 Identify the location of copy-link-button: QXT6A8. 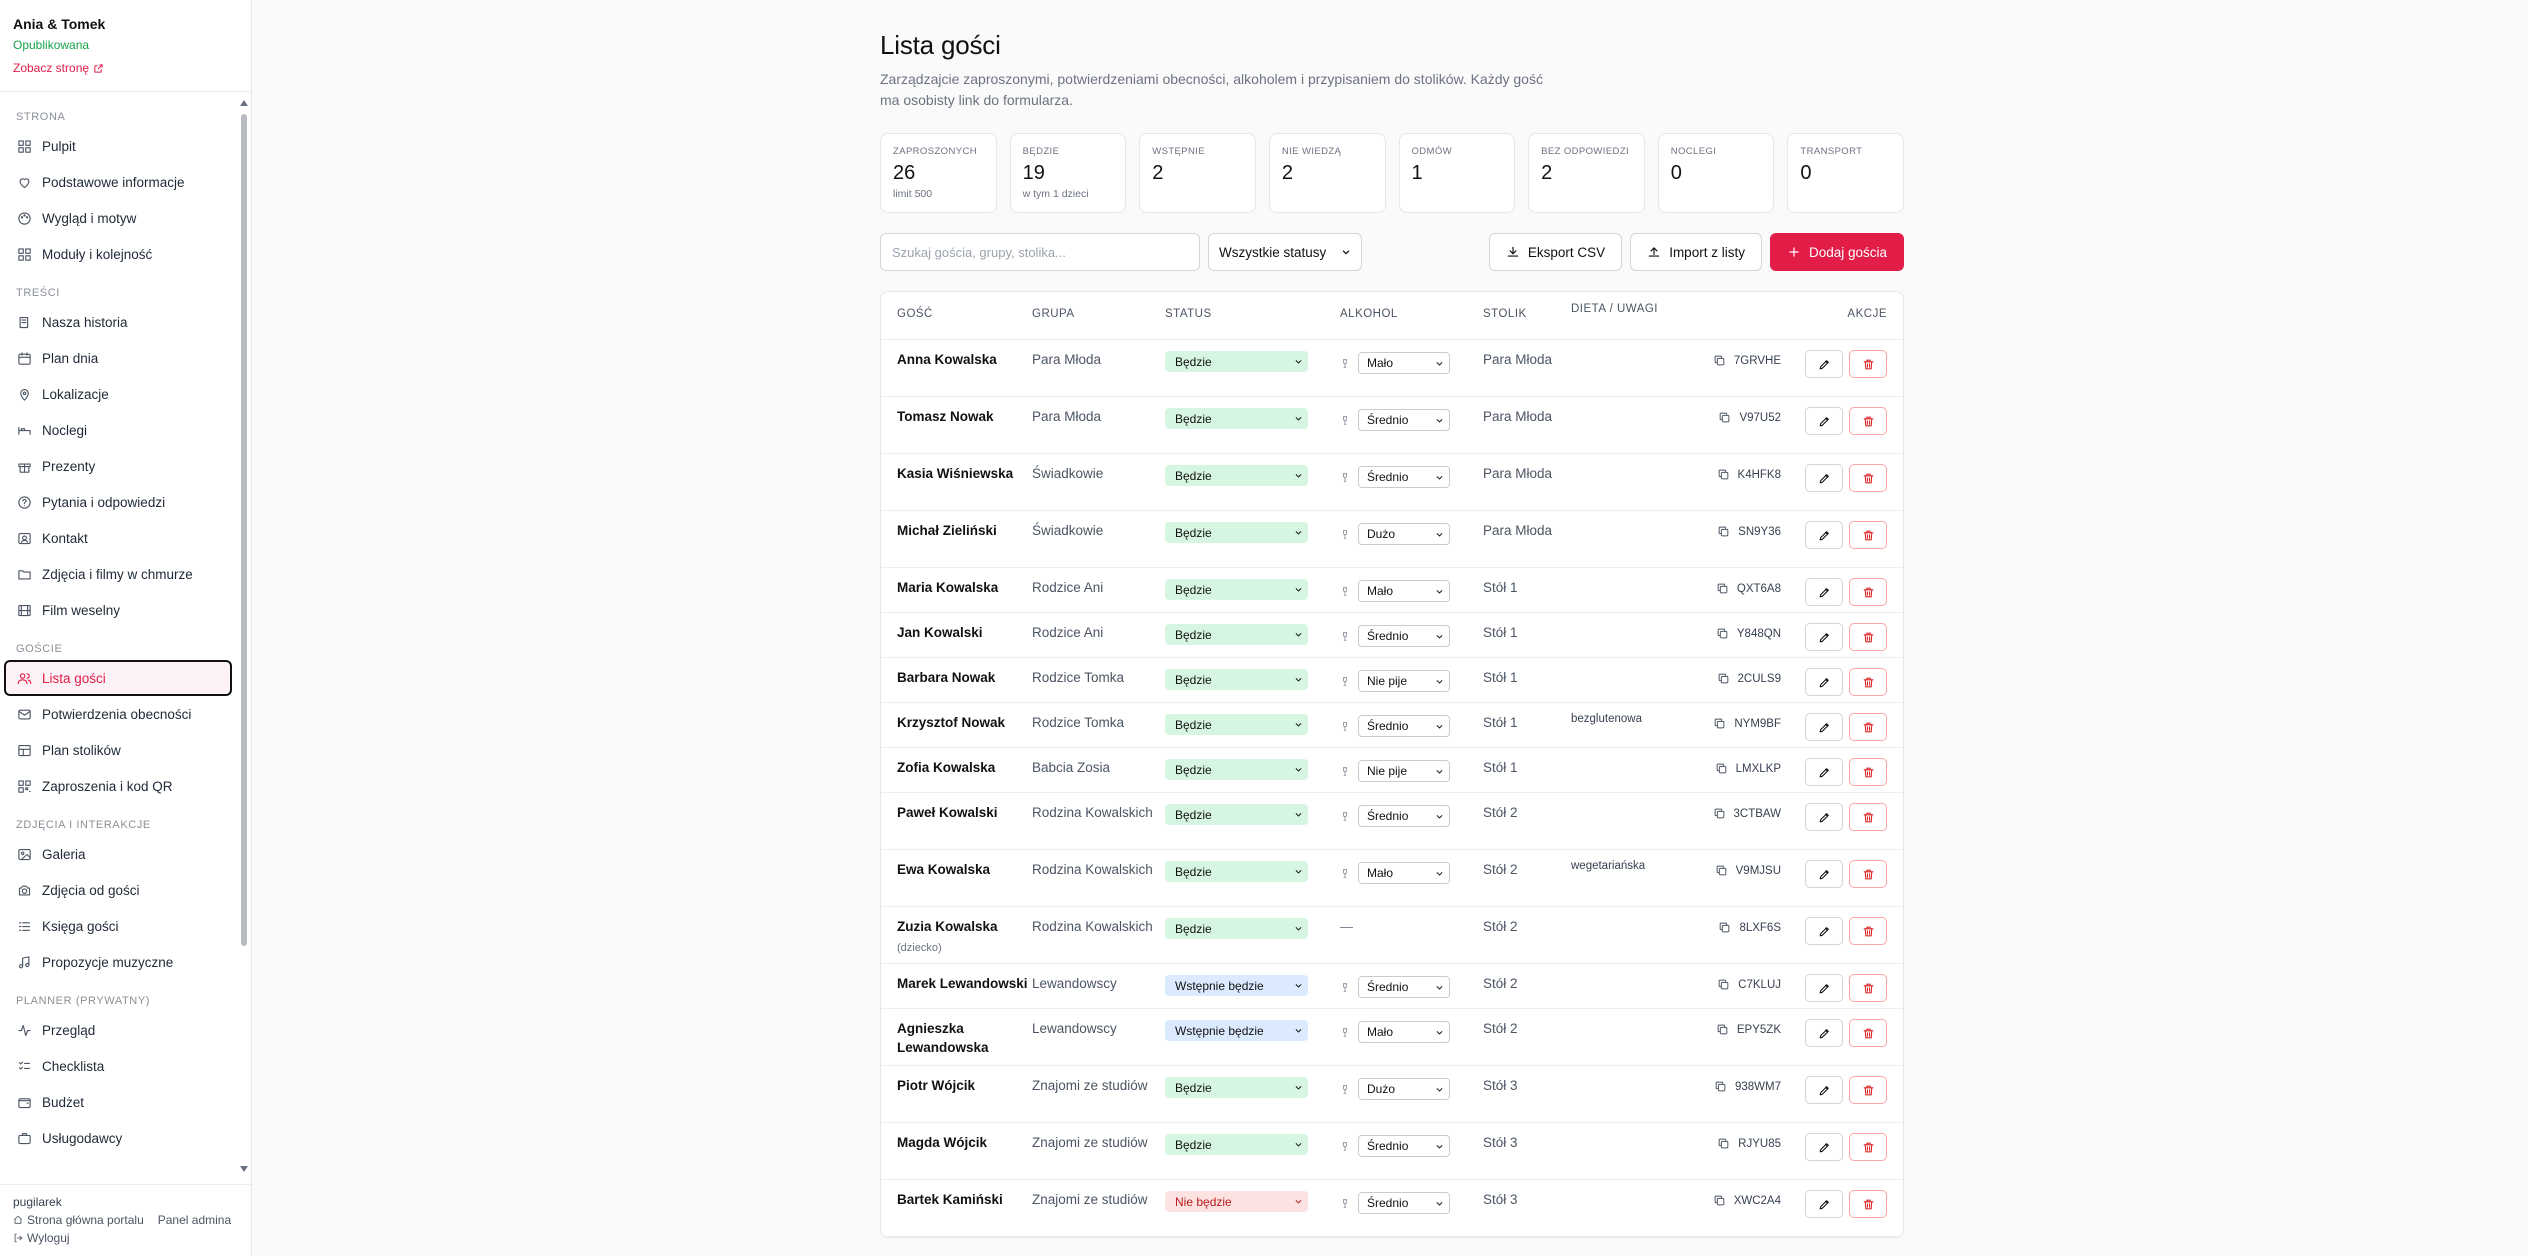
(1737, 588).